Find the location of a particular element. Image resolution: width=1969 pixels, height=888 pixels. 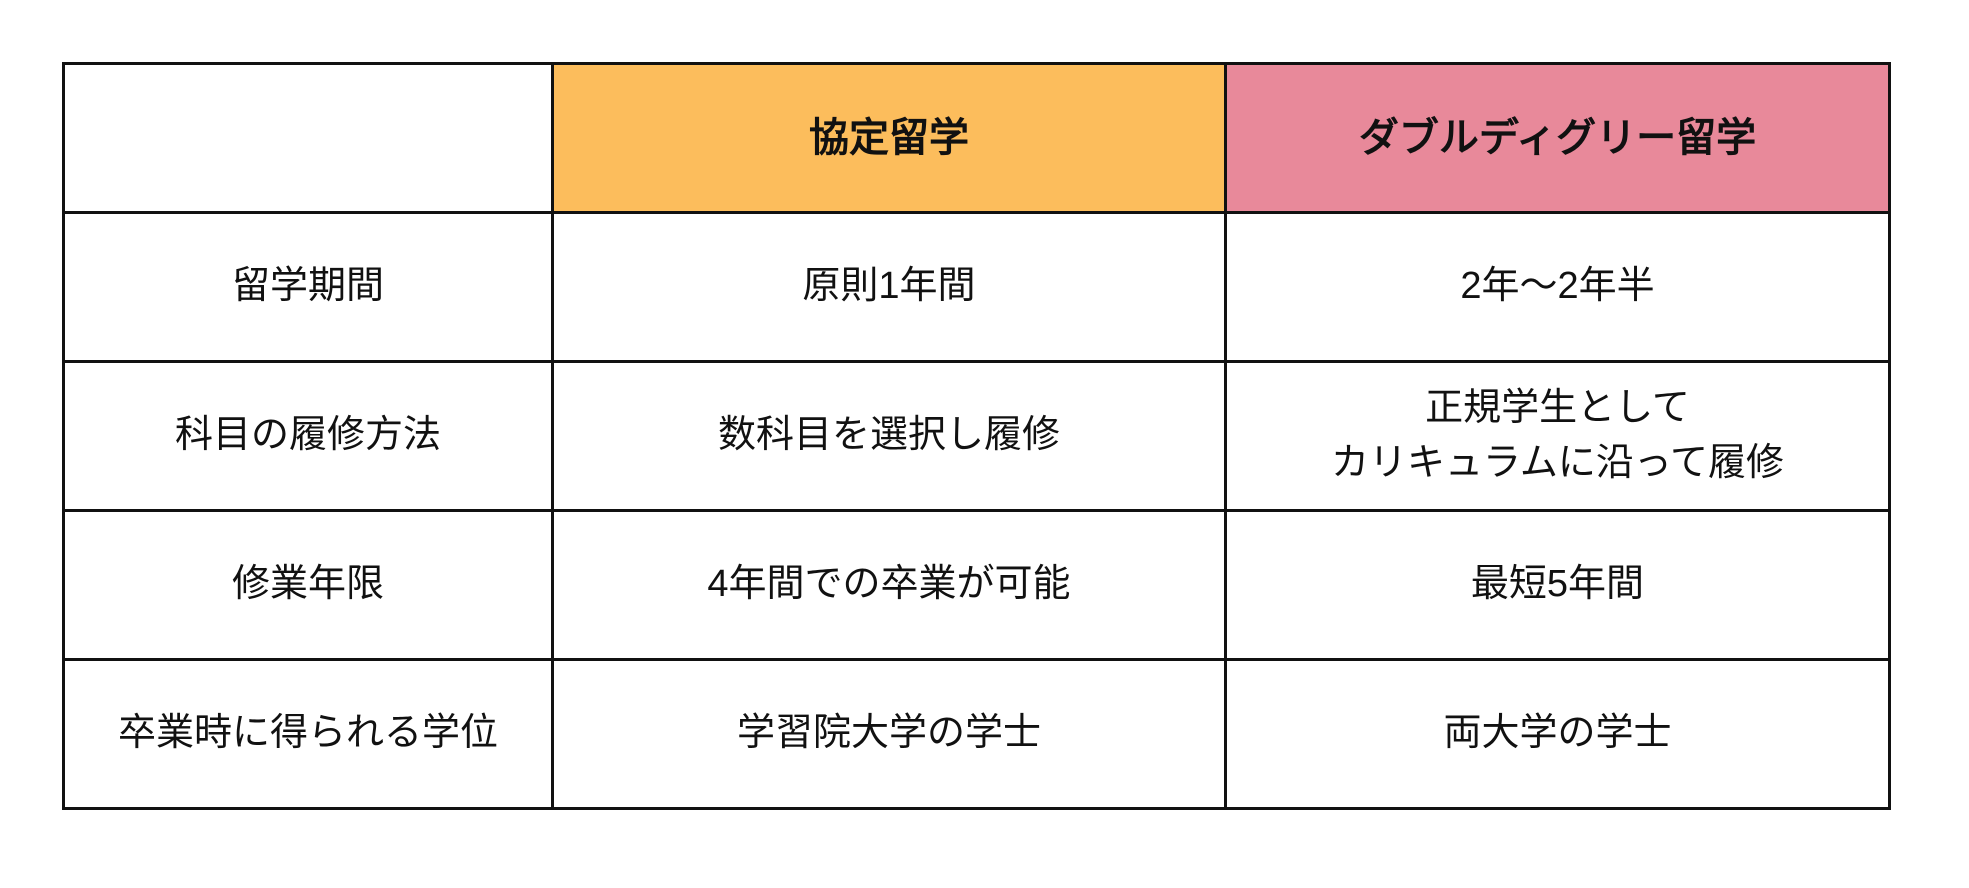

cell-double-course-registration: 正規学生として カリキュラムに沿って履修 is located at coordinates (1557, 436).